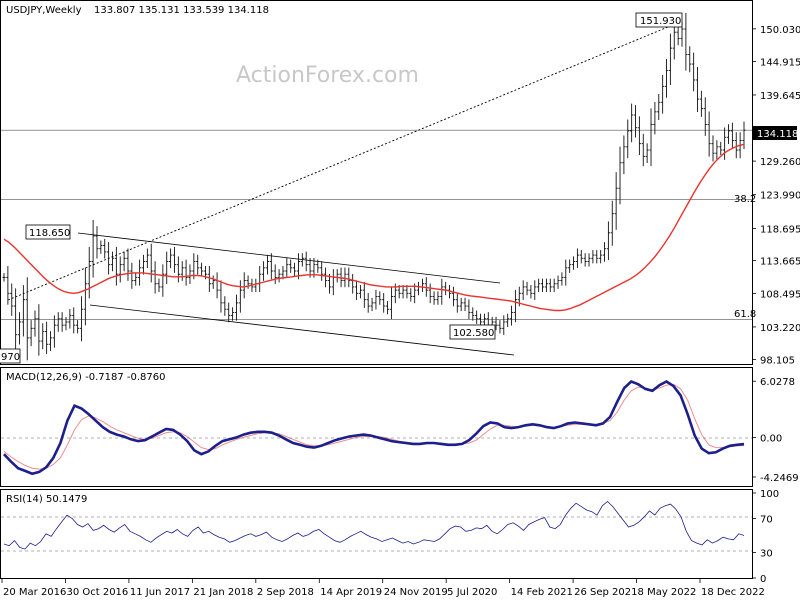 The height and width of the screenshot is (600, 800). Describe the element at coordinates (97, 592) in the screenshot. I see `date-tick-label: 30 Oct 2016` at that location.